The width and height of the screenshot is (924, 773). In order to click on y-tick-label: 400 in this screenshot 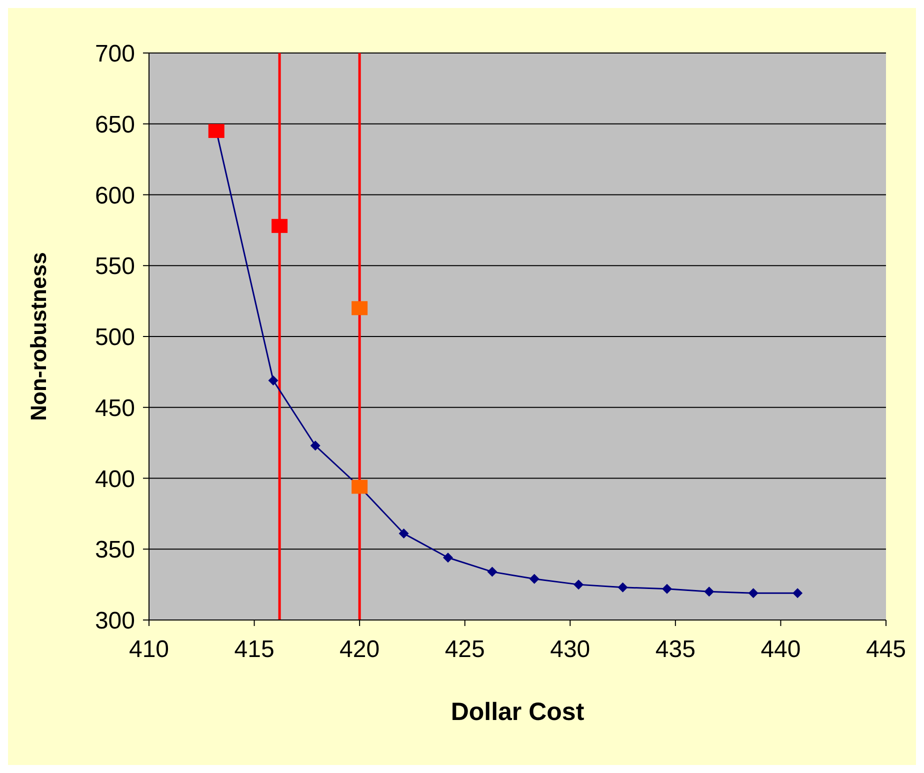, I will do `click(114, 479)`.